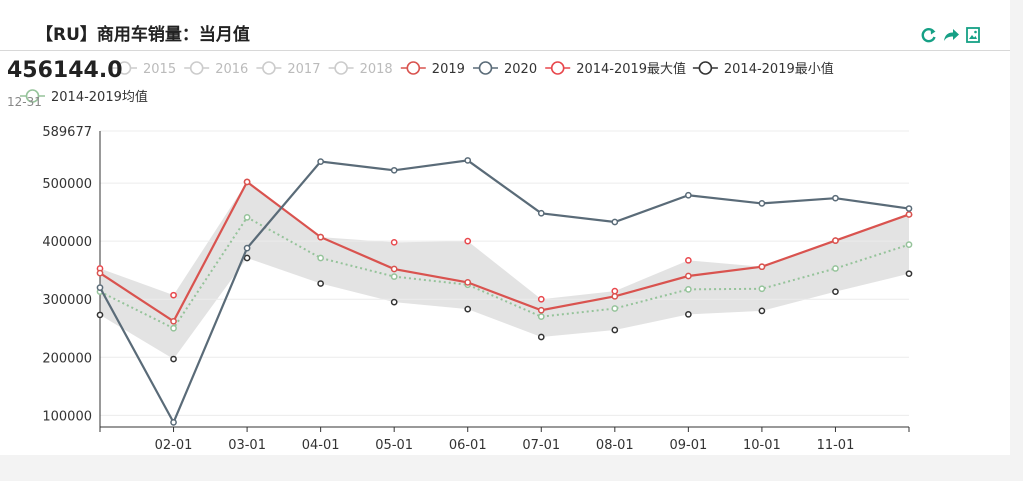 This screenshot has height=481, width=1023. What do you see at coordinates (432, 69) in the screenshot?
I see `legend-item-2019: 2019` at bounding box center [432, 69].